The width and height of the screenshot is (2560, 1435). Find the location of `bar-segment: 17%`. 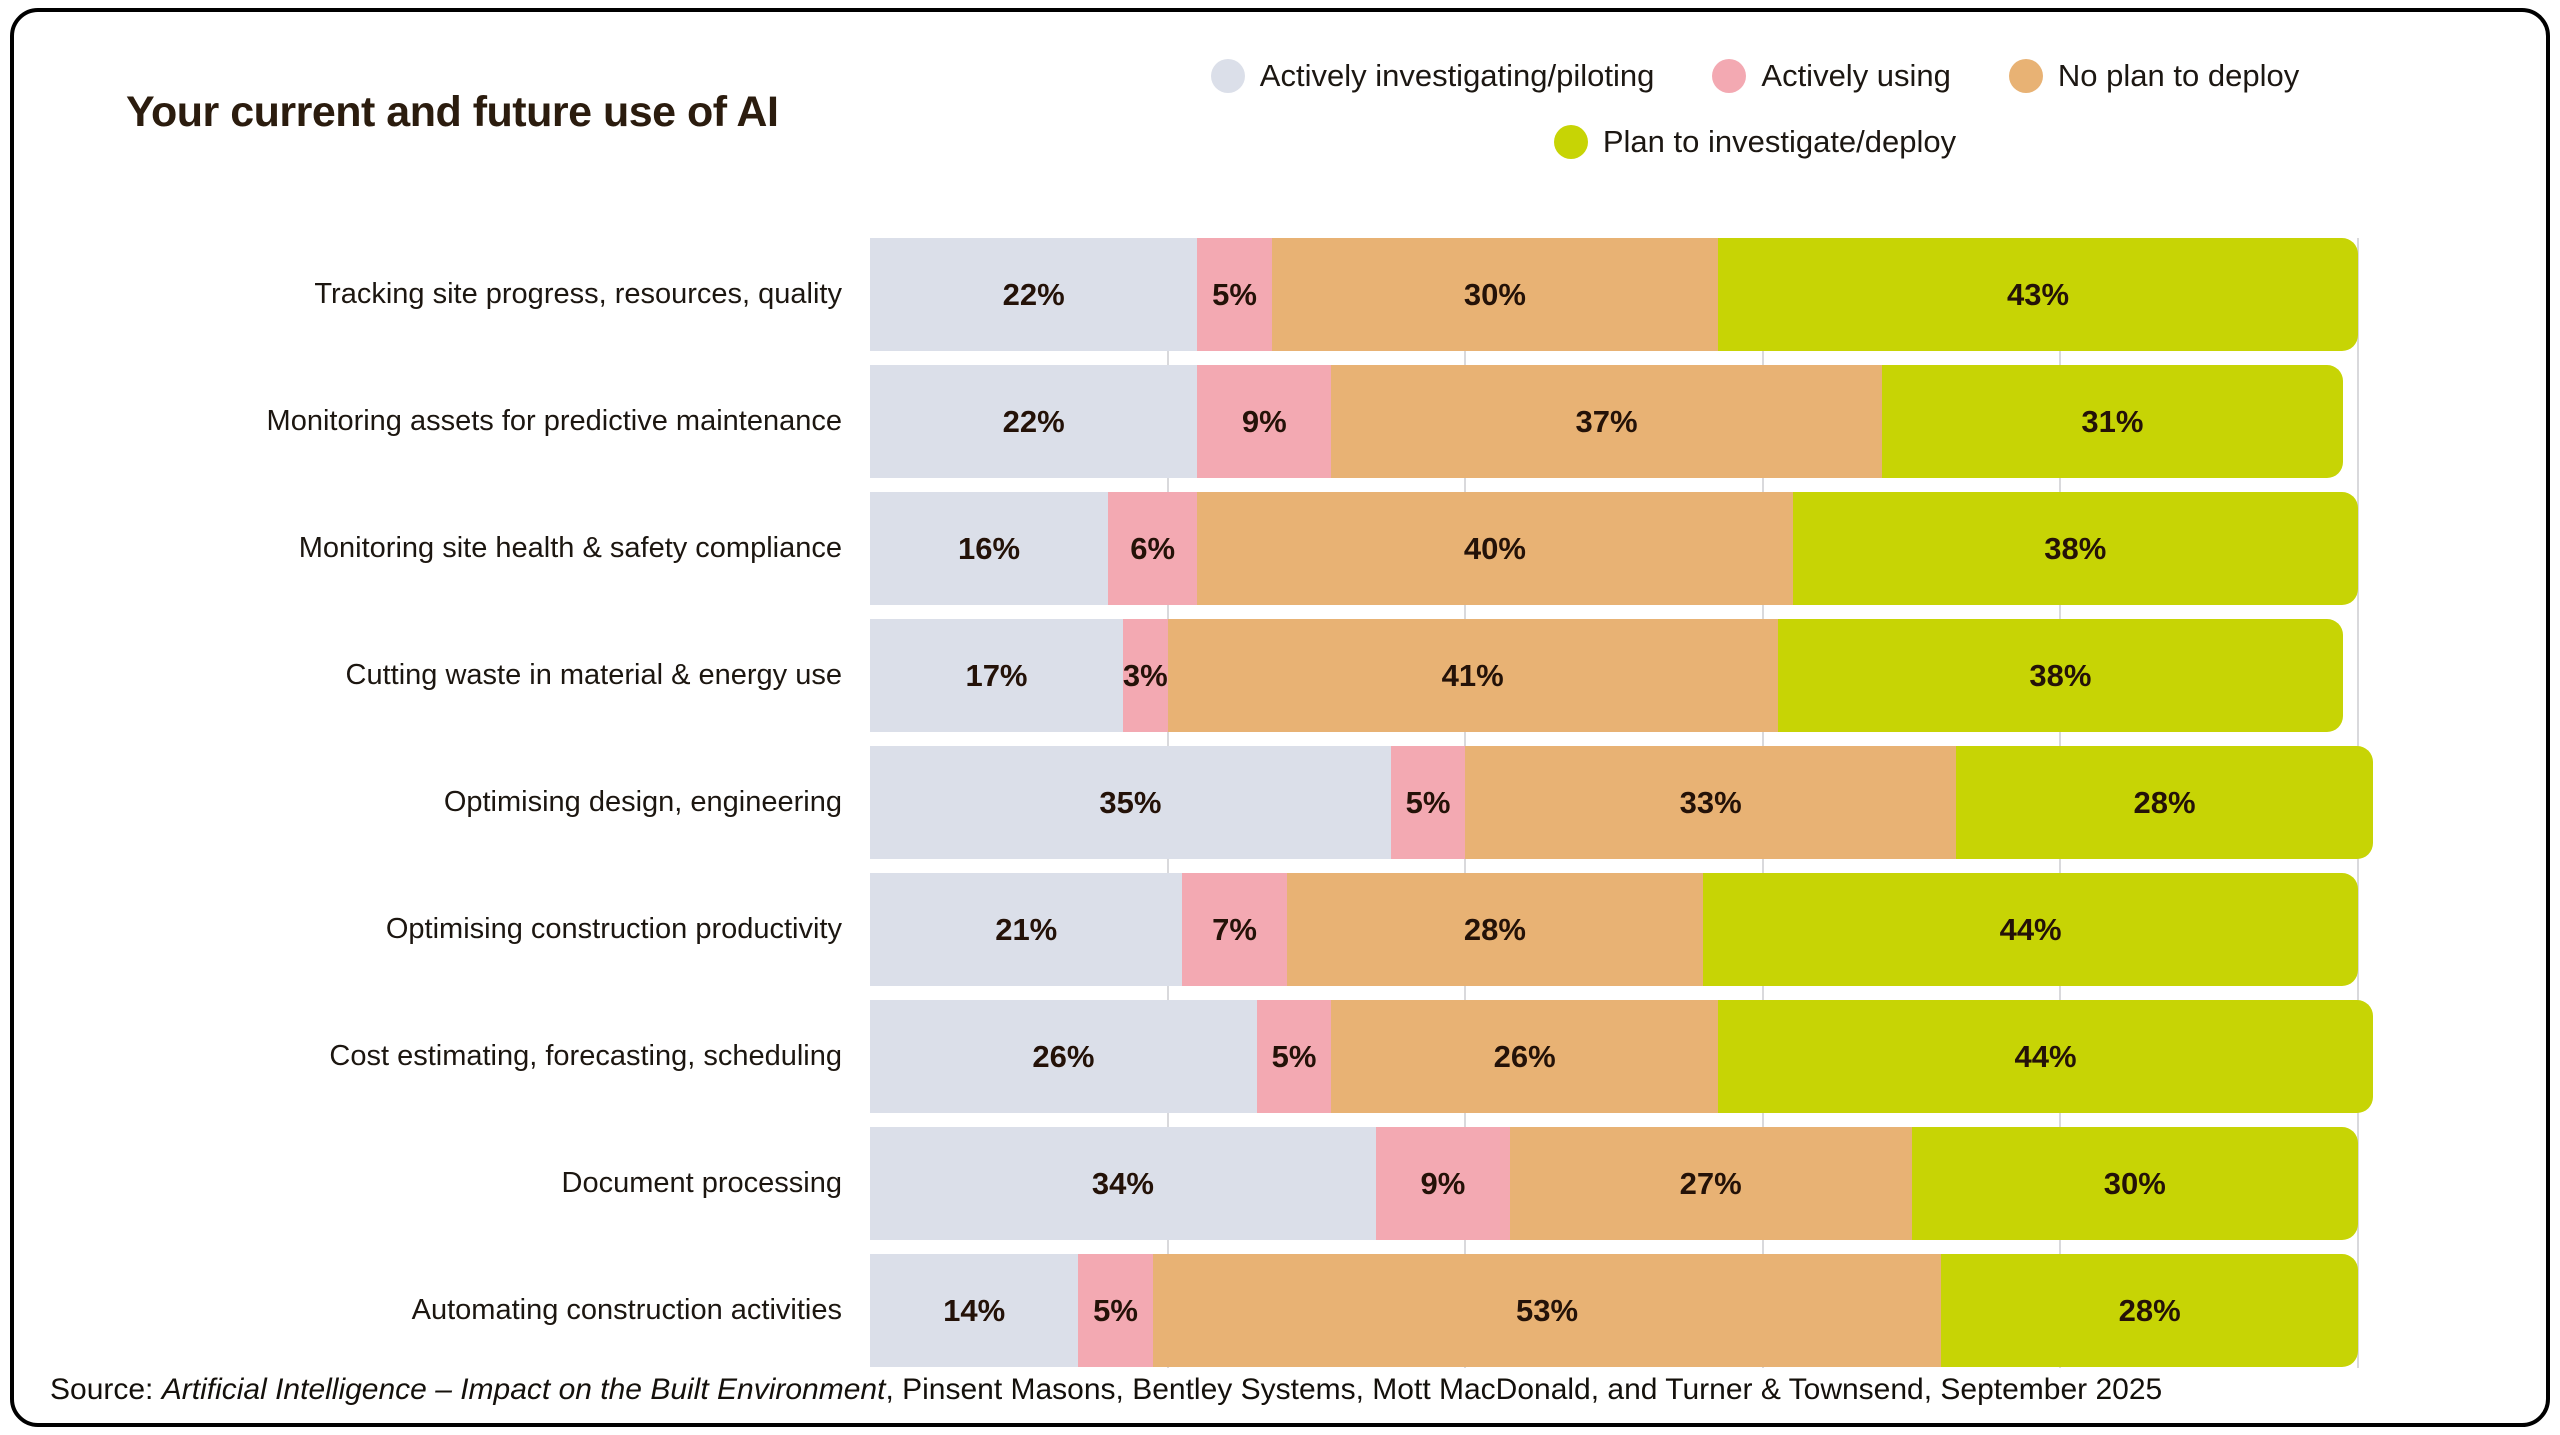

bar-segment: 17% is located at coordinates (996, 675).